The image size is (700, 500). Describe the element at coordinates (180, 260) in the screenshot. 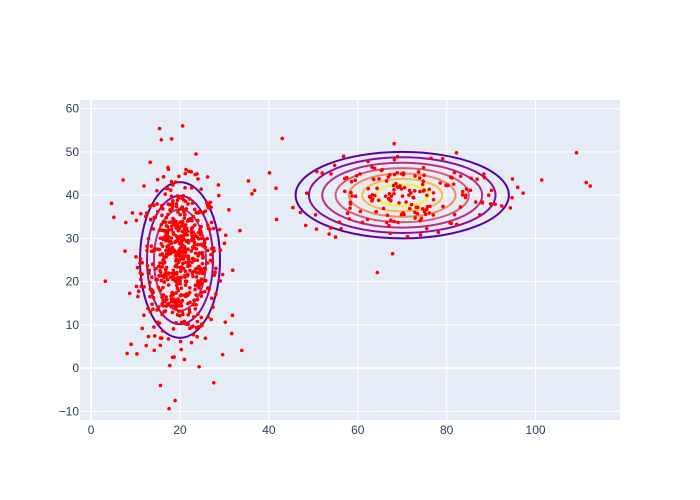

I see `contour-line` at that location.